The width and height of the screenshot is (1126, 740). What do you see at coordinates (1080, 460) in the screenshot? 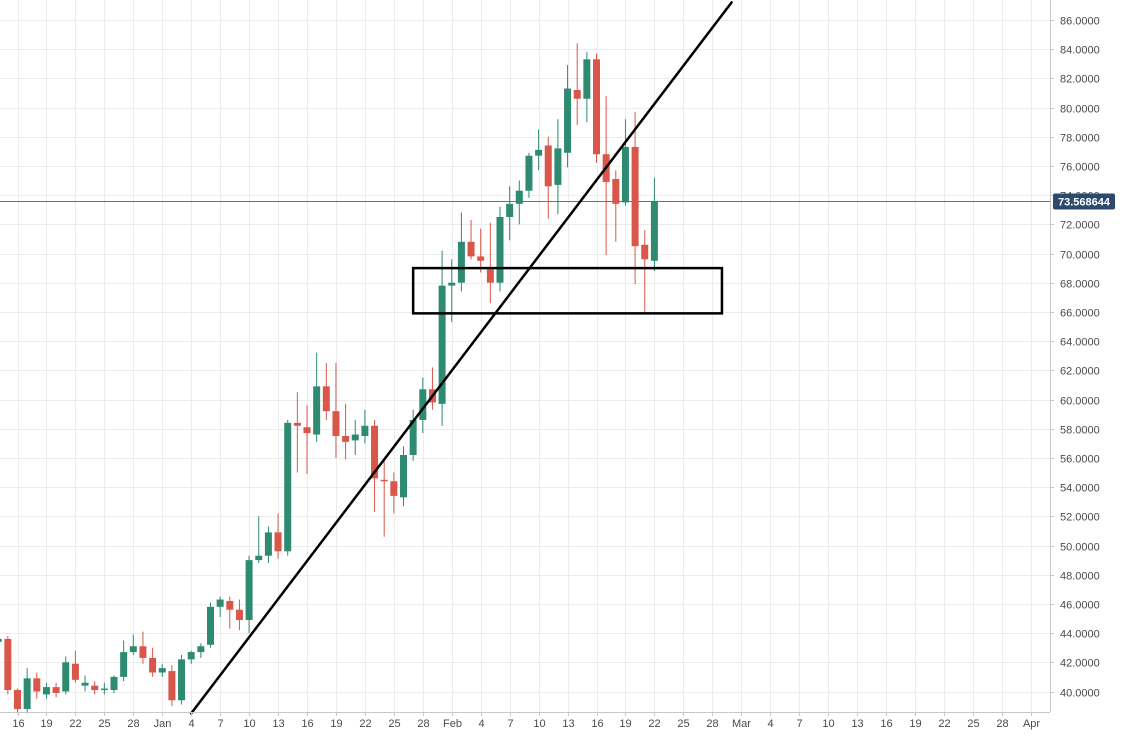
I see `y-tick-label: 56.0000` at bounding box center [1080, 460].